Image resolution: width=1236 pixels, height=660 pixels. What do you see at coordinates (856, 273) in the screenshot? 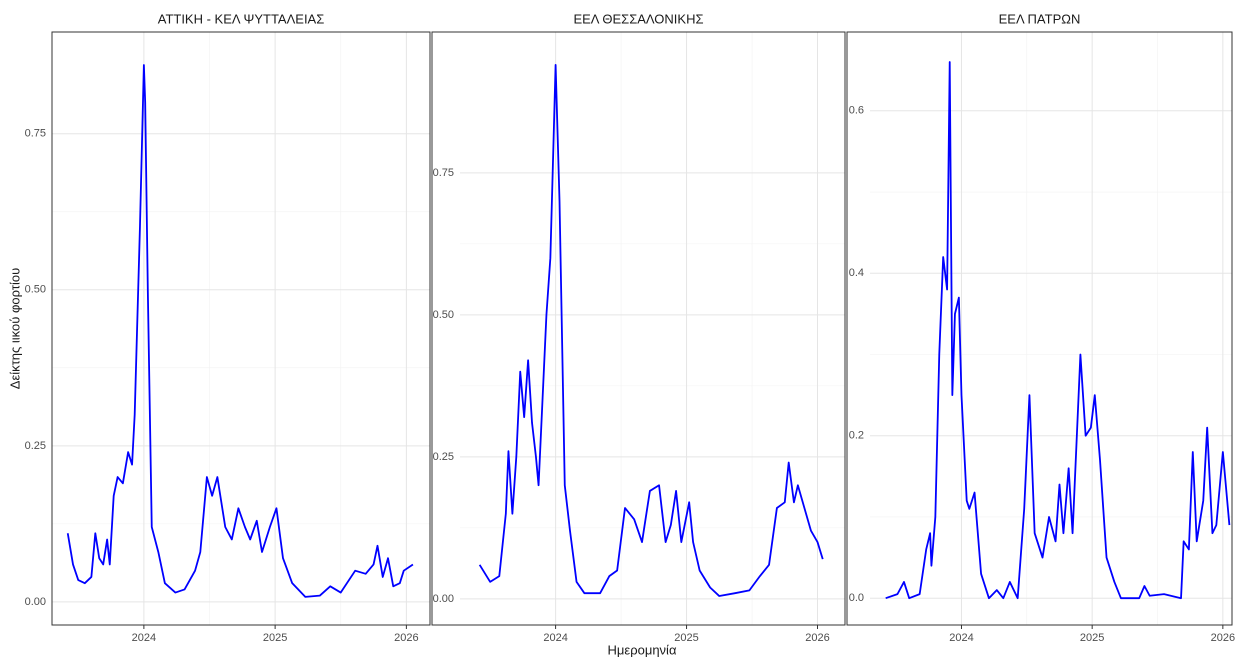
I see `y-tick-label: 0.4` at bounding box center [856, 273].